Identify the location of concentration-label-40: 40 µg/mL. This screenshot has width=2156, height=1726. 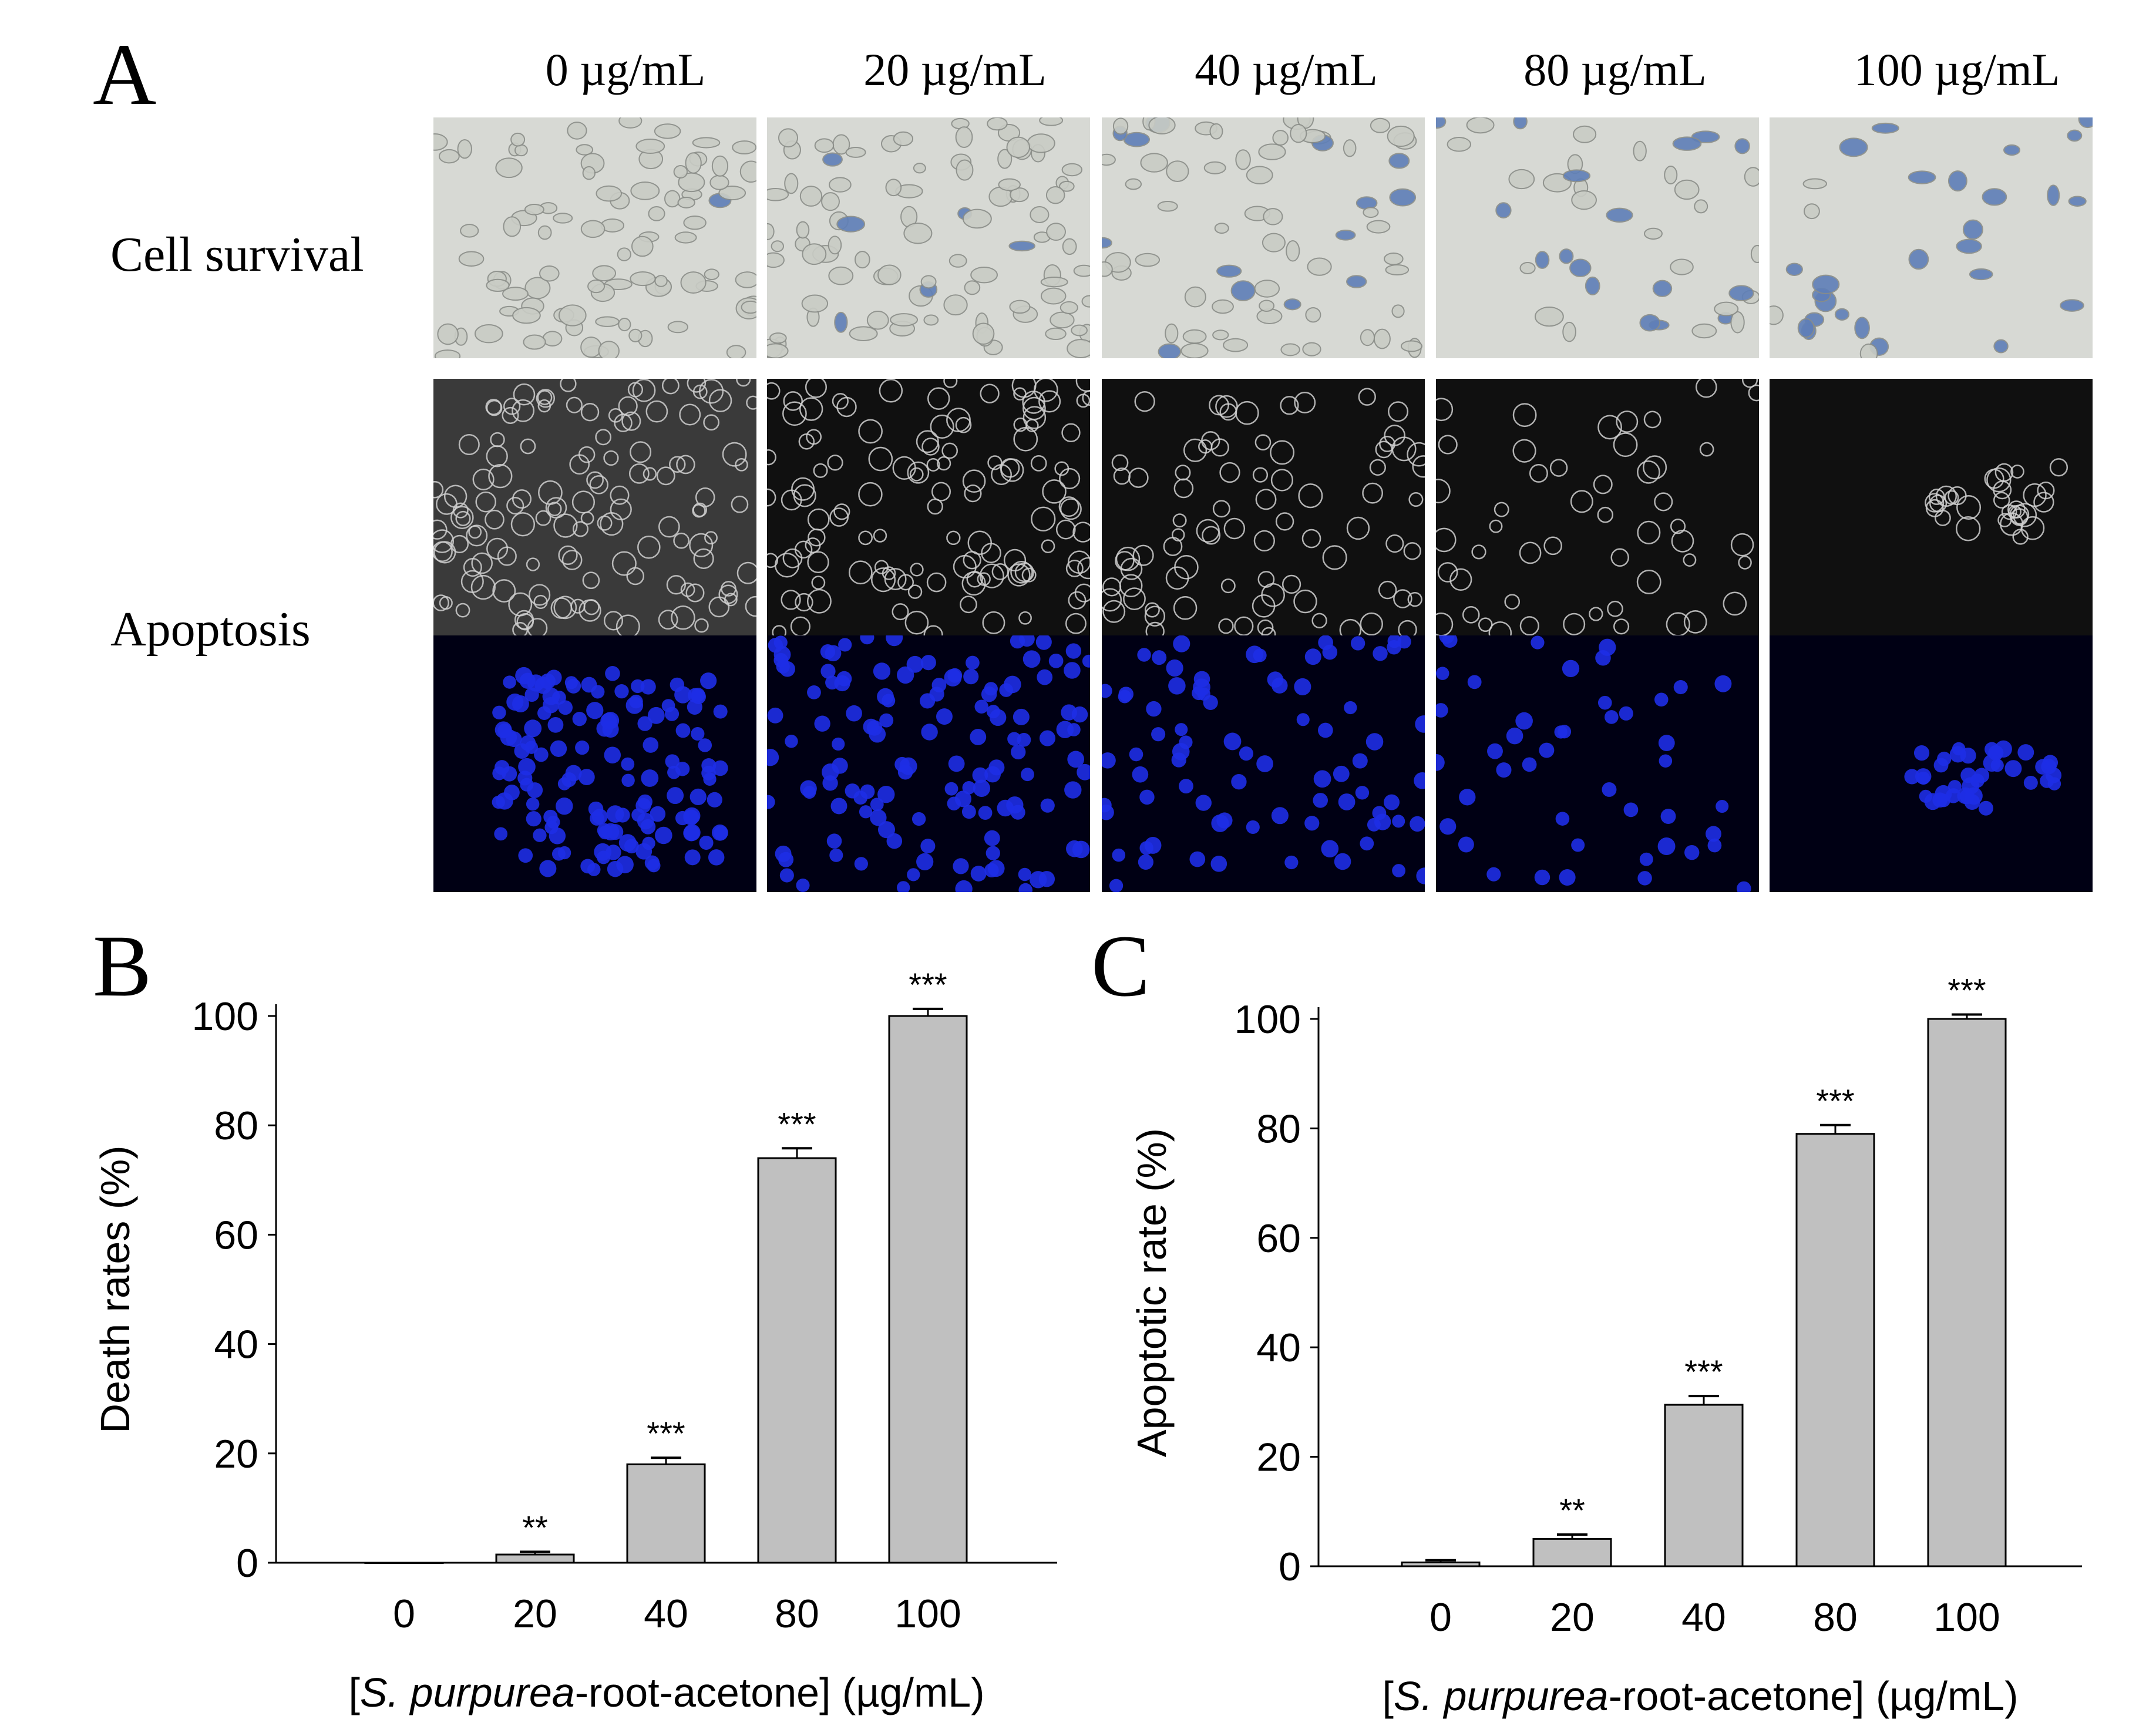
(1286, 69).